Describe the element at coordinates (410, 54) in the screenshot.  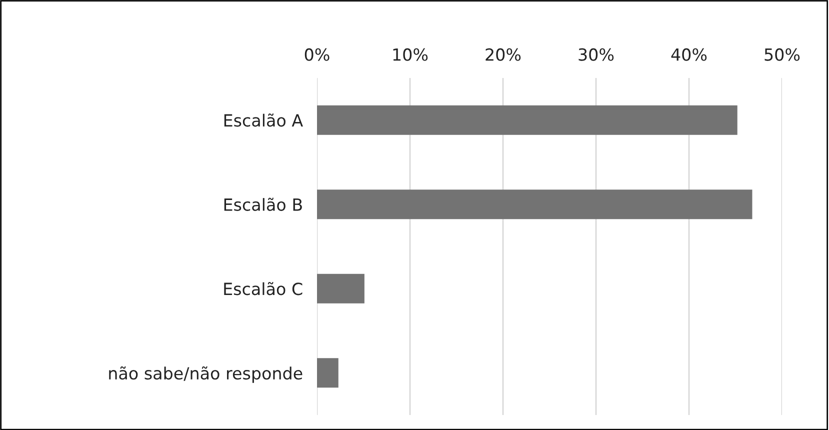
I see `x-tick-label: 10%` at that location.